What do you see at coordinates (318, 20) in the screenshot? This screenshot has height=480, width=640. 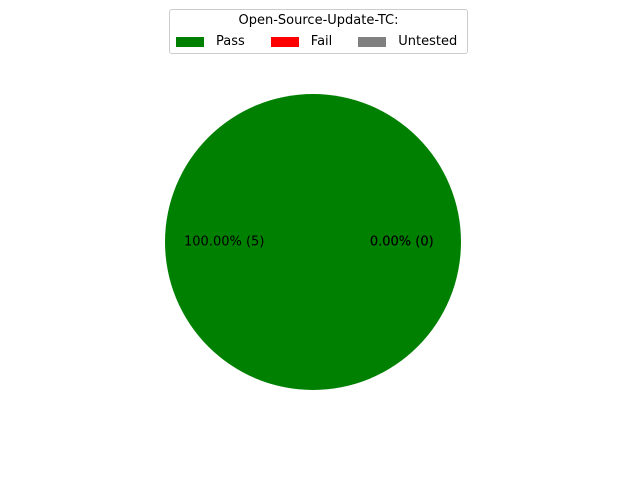 I see `legend-title: Open-Source-Update-TC:` at bounding box center [318, 20].